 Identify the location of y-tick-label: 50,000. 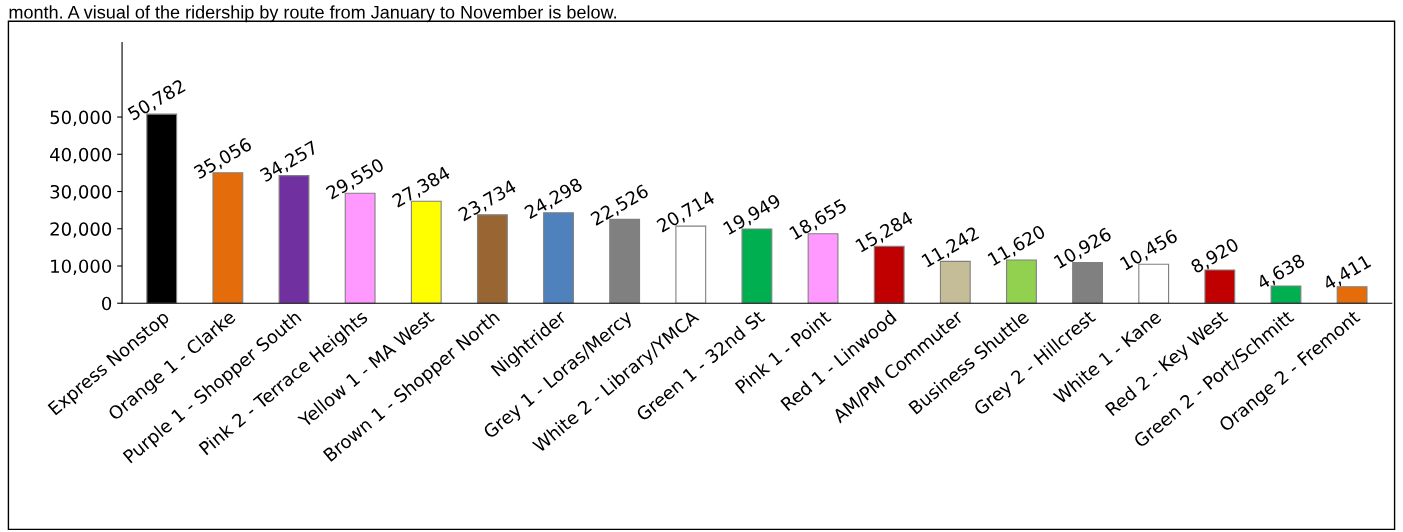
(81, 118).